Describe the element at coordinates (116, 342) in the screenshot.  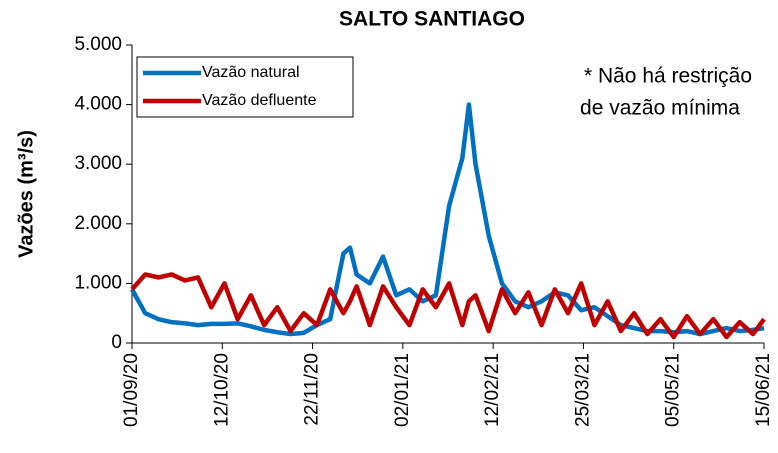
I see `y-tick-label: 0` at that location.